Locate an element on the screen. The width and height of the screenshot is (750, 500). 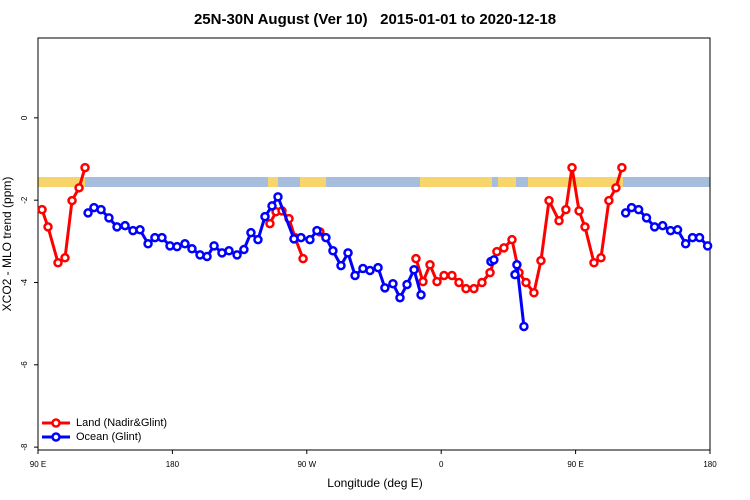
x-tick-label: 90 W is located at coordinates (306, 464).